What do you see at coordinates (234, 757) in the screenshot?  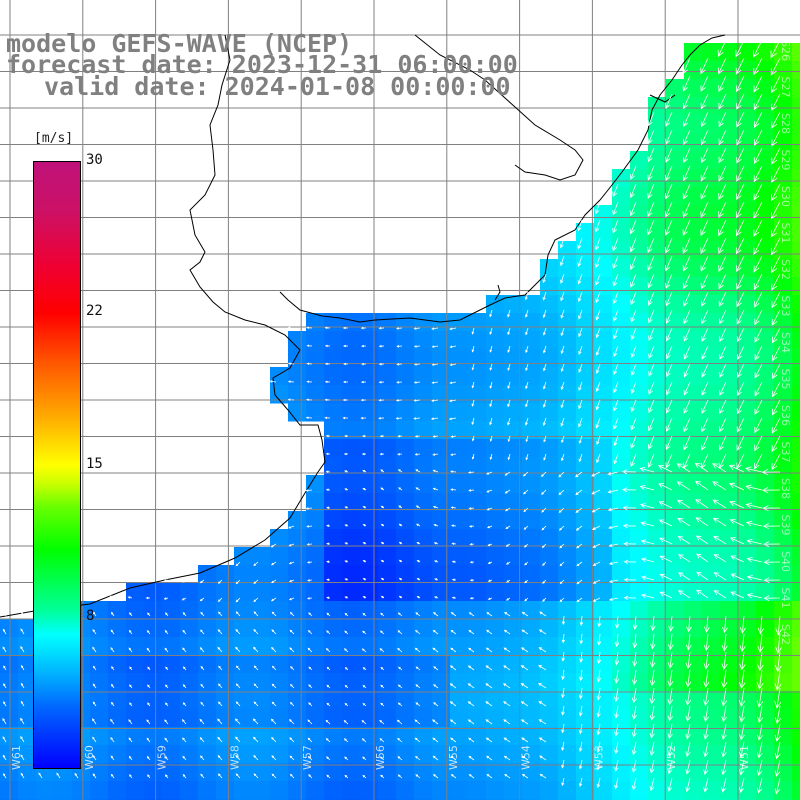 I see `longitude-label: W58` at bounding box center [234, 757].